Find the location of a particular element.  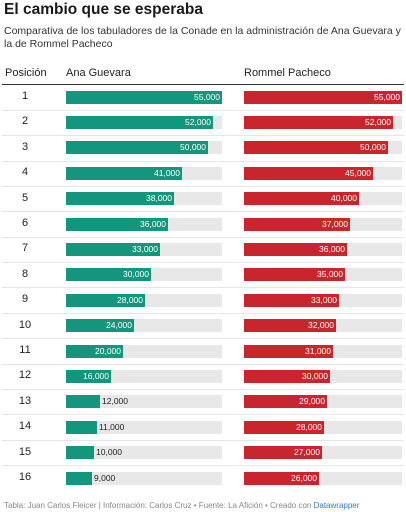

rank-label: 6 is located at coordinates (25, 223).